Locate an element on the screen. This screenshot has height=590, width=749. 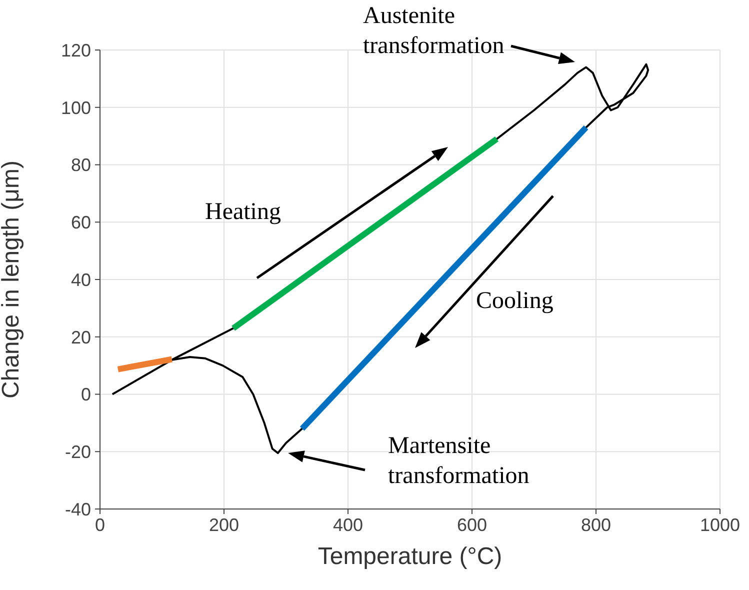
y-tick-label: 100 is located at coordinates (75, 108).